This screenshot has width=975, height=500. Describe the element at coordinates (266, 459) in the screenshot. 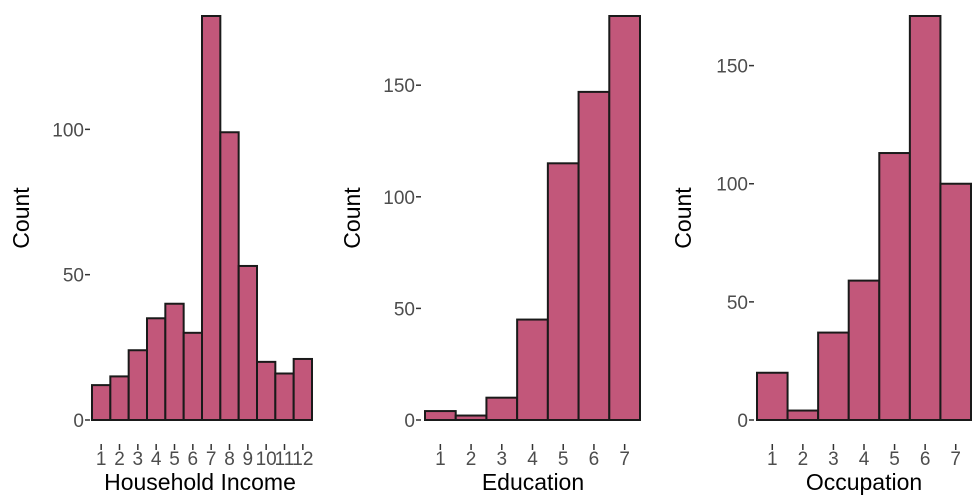

I see `x-tick-label: 10` at that location.